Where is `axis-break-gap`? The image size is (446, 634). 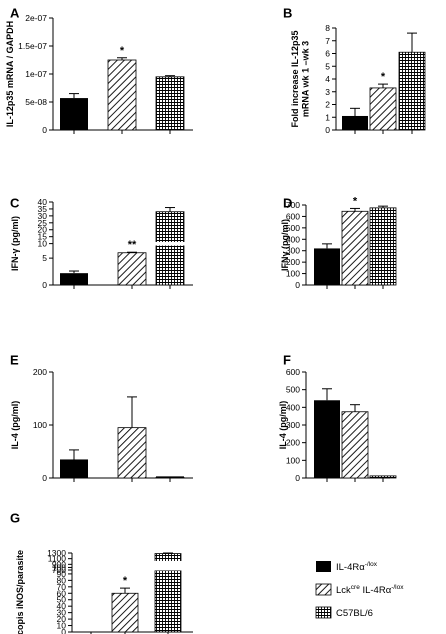 axis-break-gap is located at coordinates (168, 566).